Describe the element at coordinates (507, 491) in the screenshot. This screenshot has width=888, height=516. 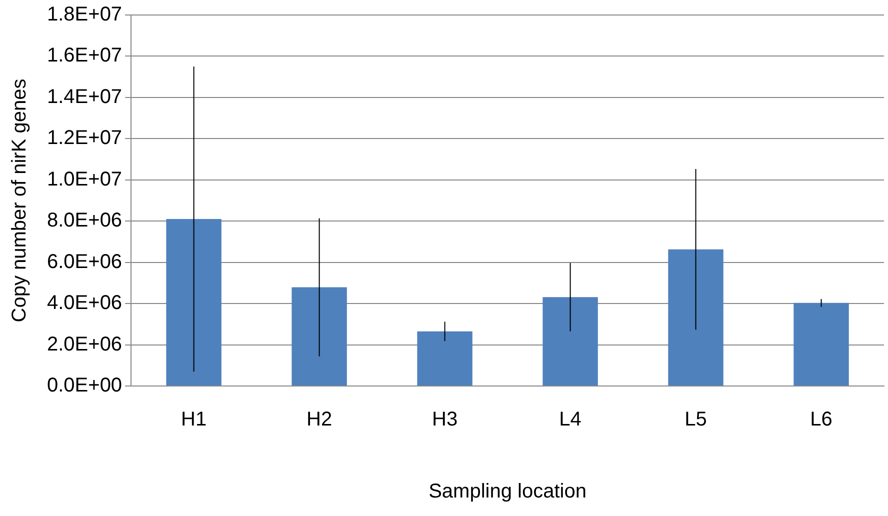
I see `x-axis-title: Sampling location` at that location.